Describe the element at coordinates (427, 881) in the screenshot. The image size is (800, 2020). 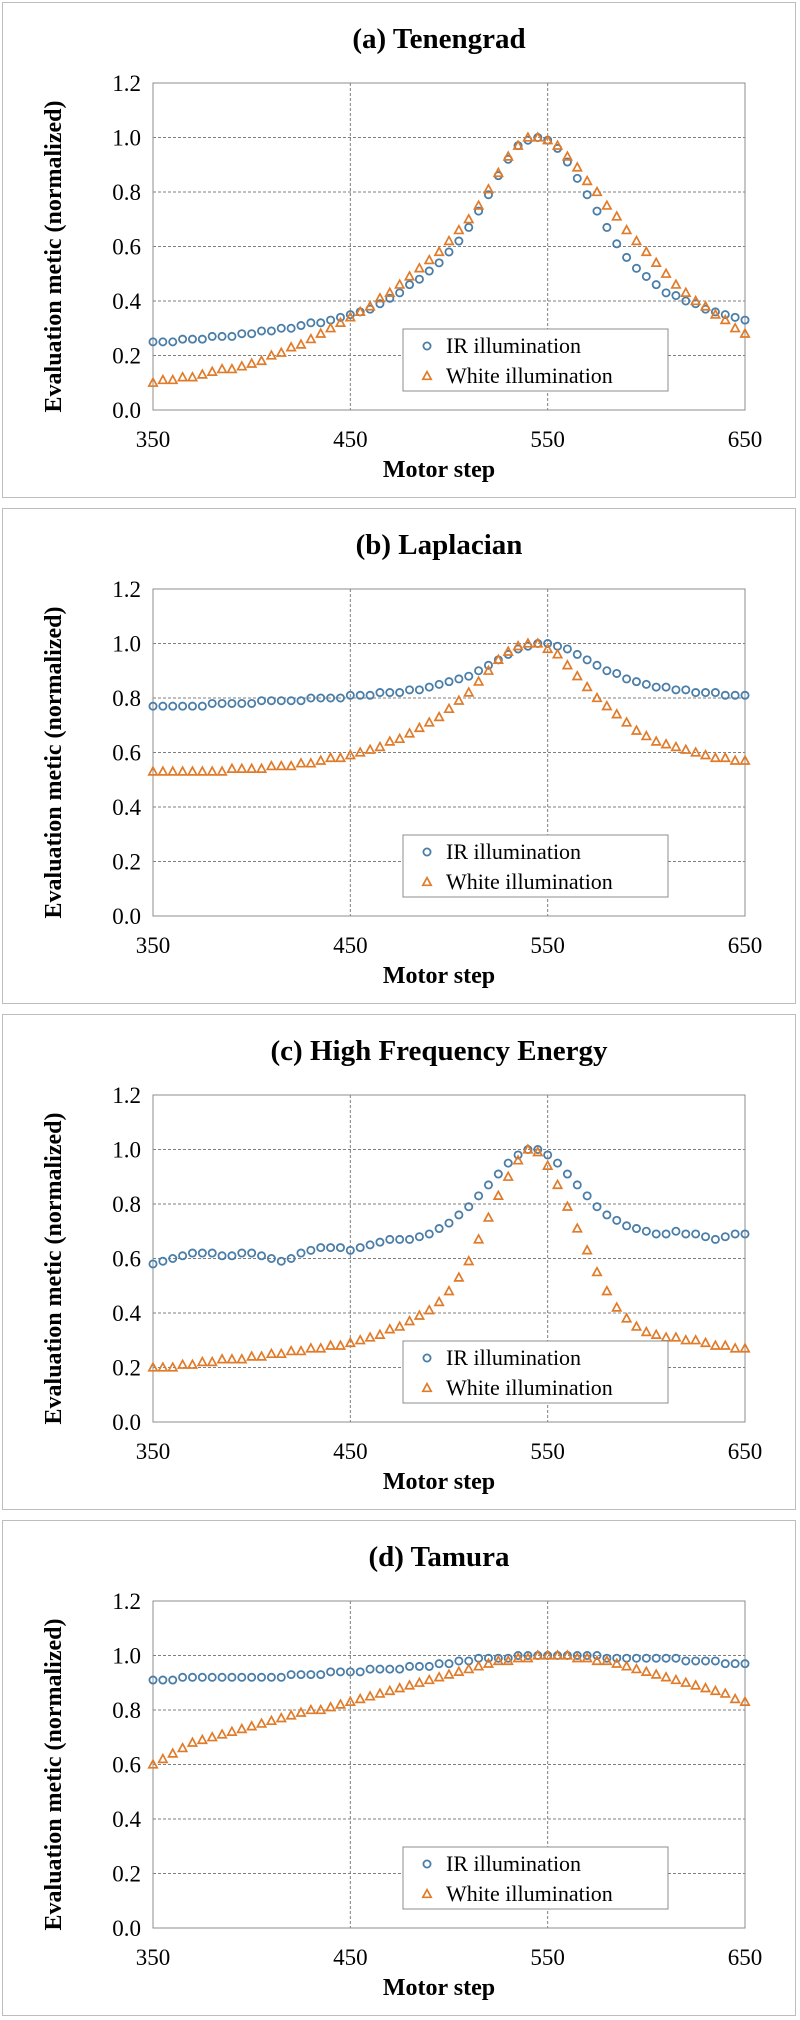
I see `legend-marker-white` at that location.